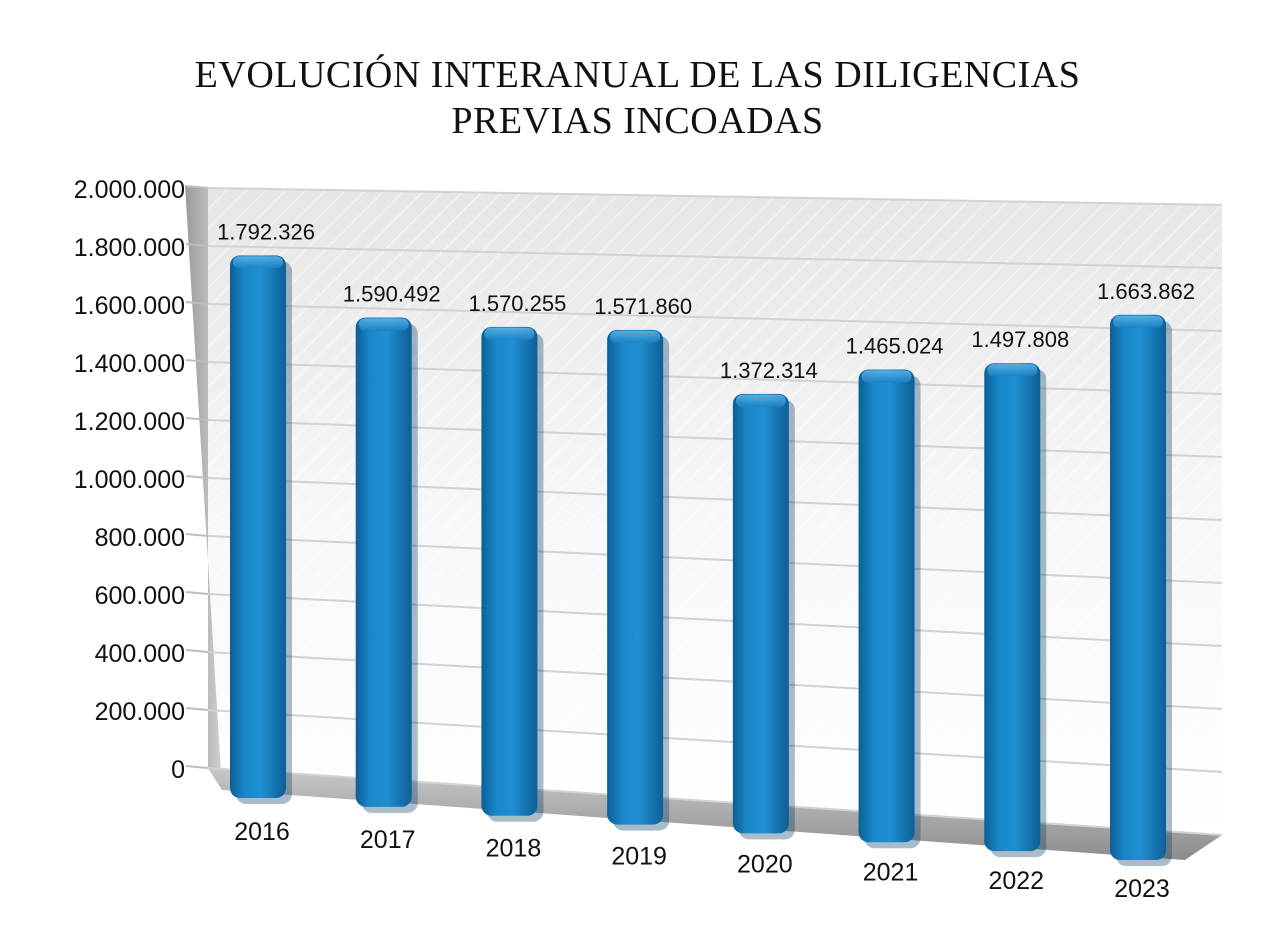  What do you see at coordinates (392, 293) in the screenshot?
I see `data-label: 1.590.492` at bounding box center [392, 293].